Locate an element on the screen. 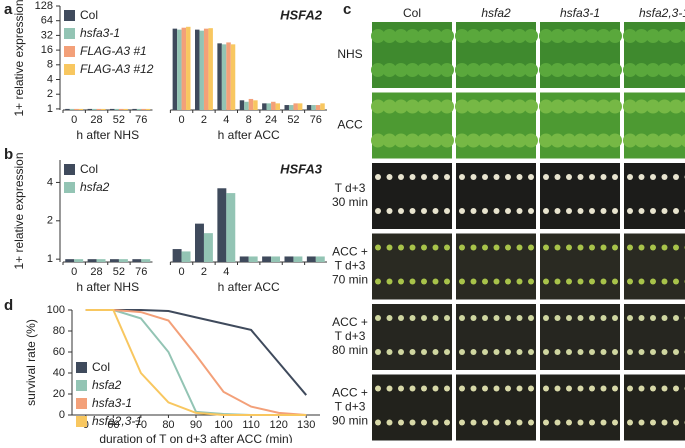  panel-label: c is located at coordinates (347, 9).